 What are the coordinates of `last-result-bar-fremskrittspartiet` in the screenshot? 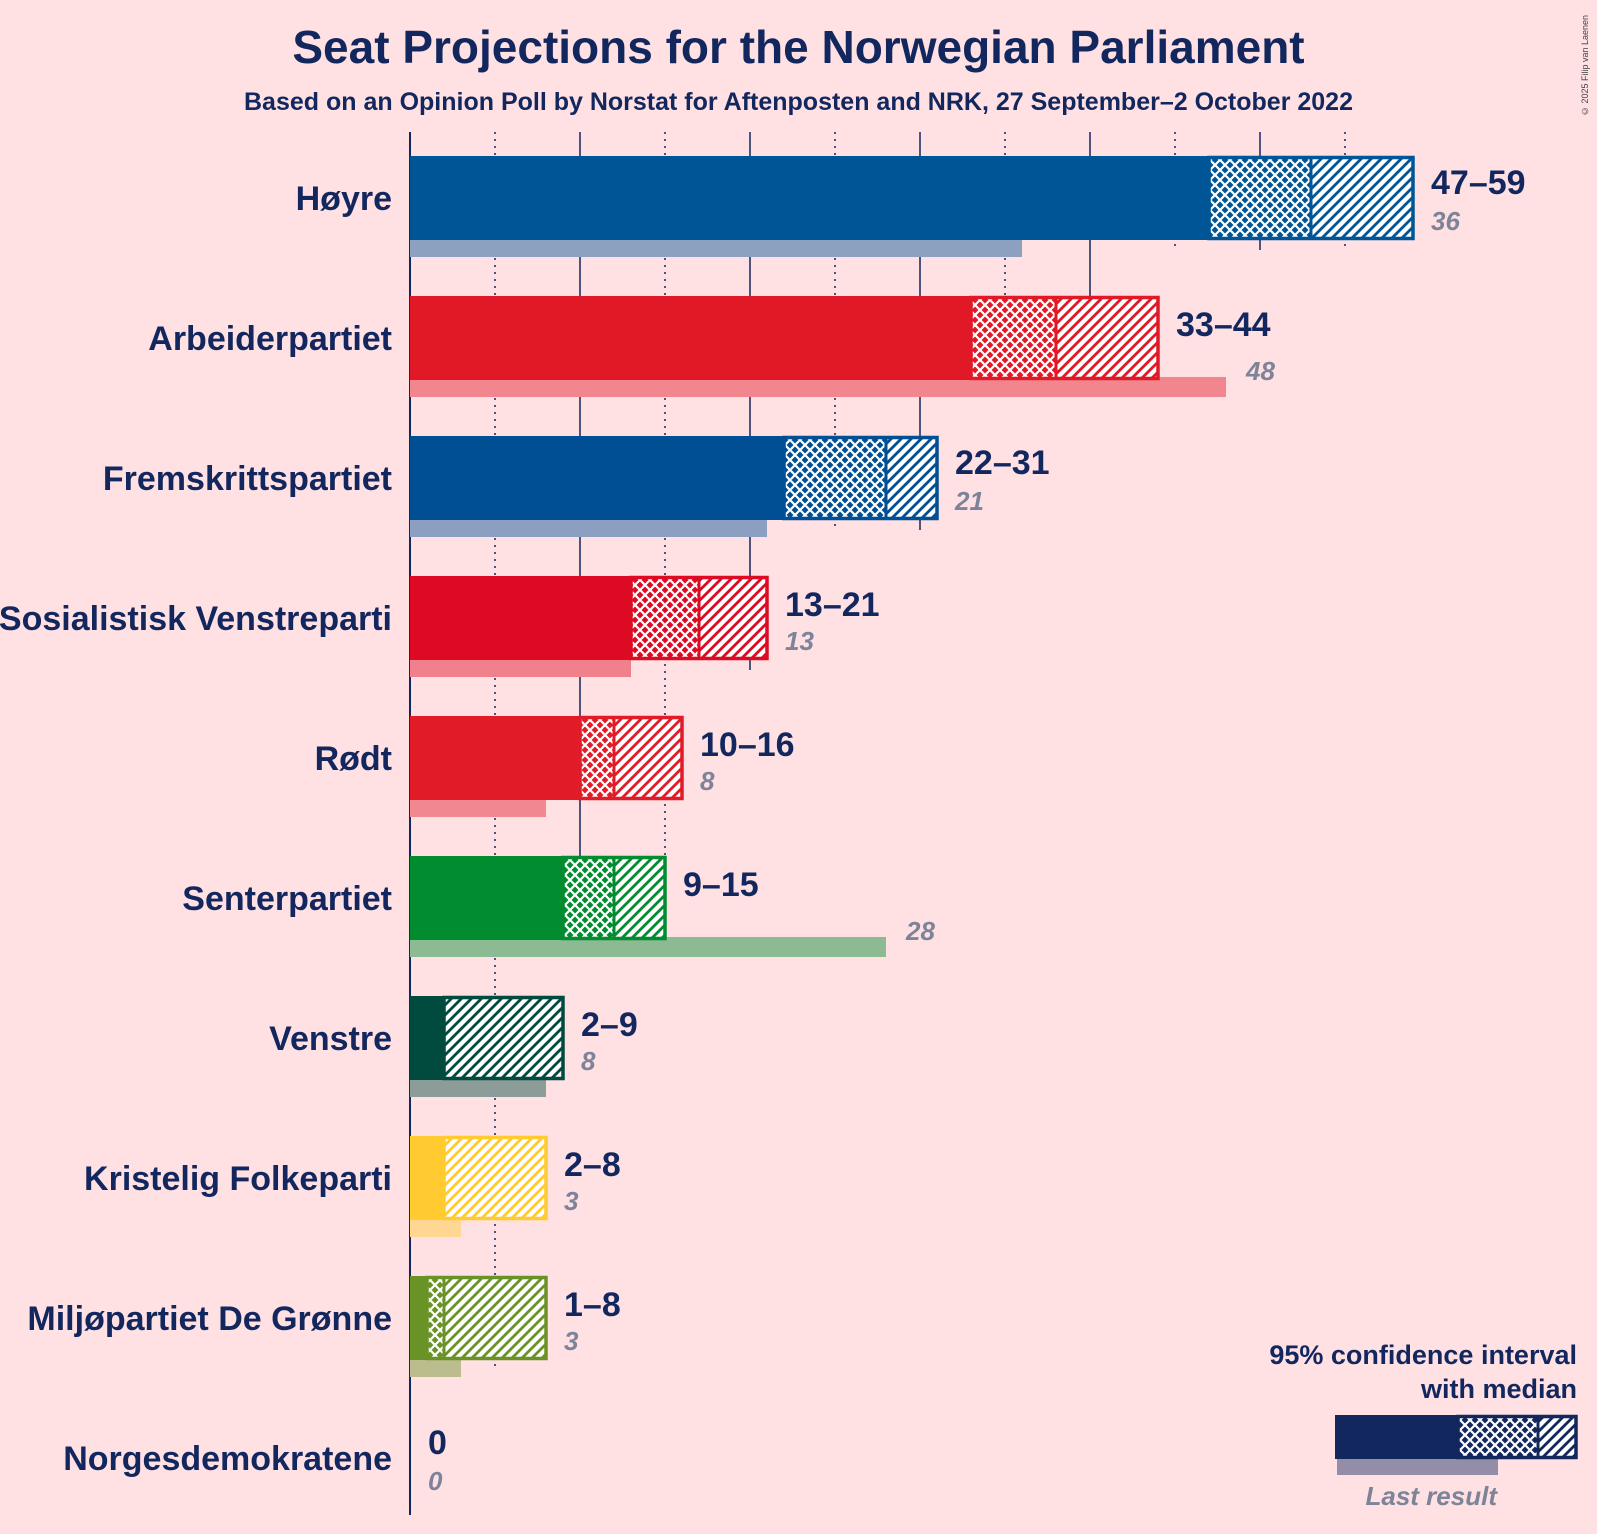 It's located at (588, 527).